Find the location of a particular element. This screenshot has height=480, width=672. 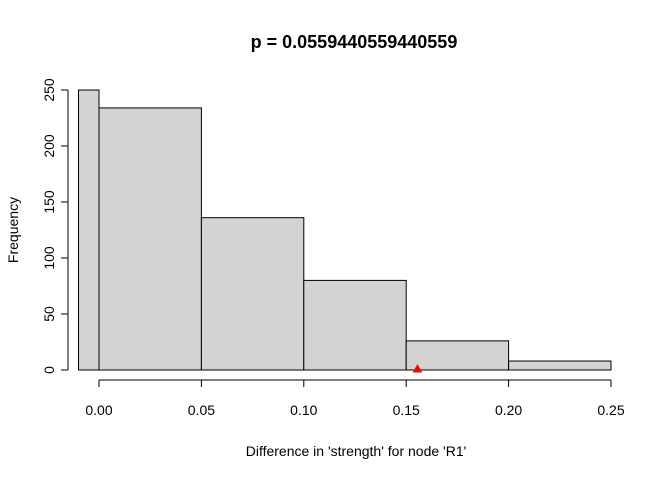

y-tick-label-2: 100 is located at coordinates (49, 258).